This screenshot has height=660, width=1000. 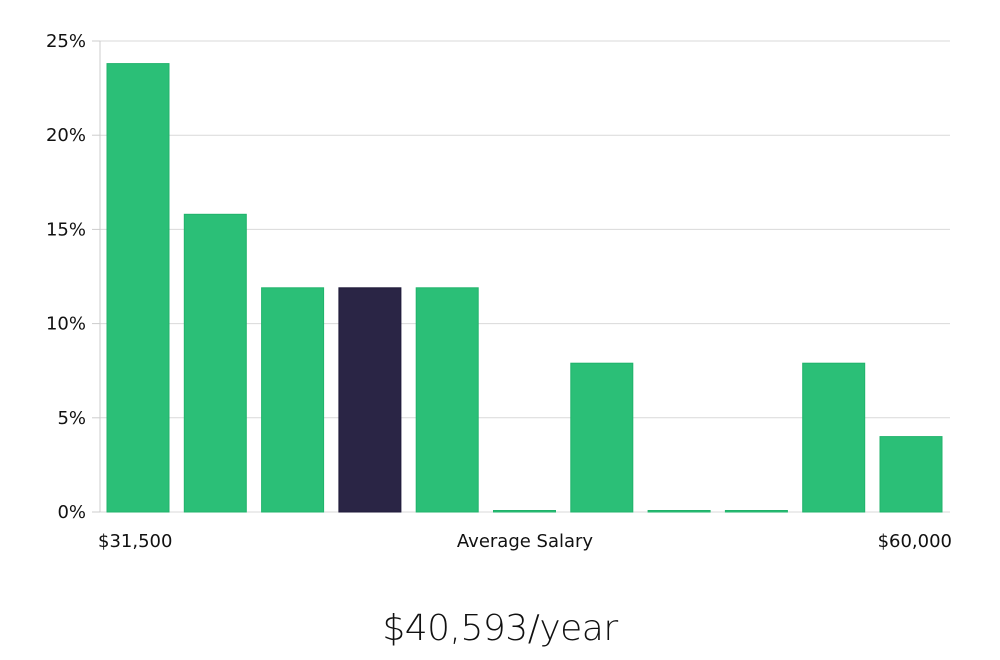 I want to click on average-salary-value: $40,593/year, so click(x=500, y=628).